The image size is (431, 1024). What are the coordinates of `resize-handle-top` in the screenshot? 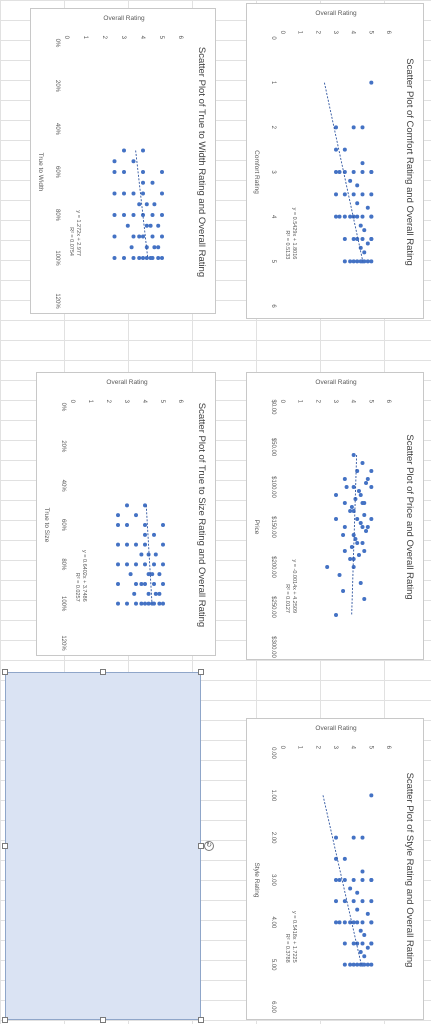 It's located at (103, 672).